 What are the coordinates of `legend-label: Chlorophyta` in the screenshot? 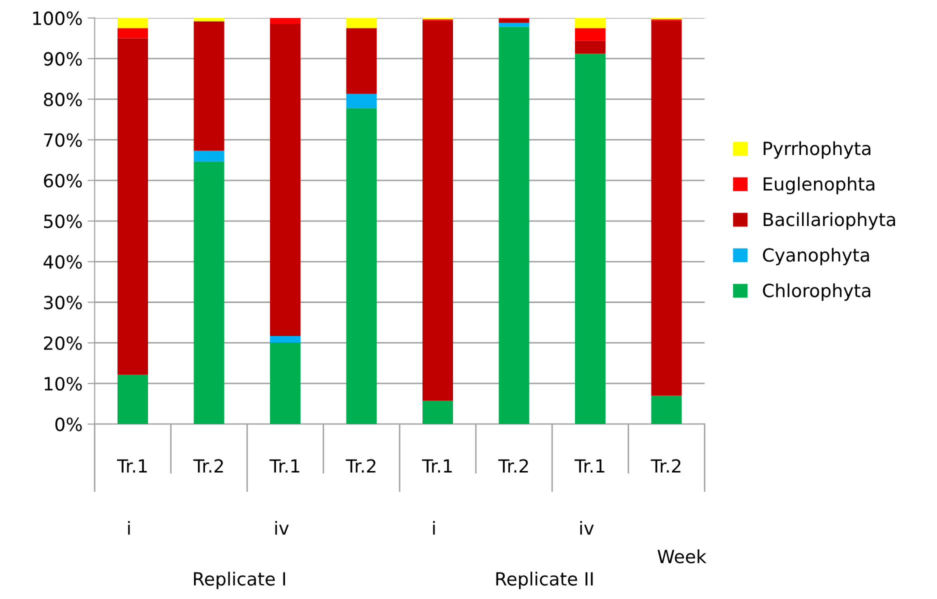 It's located at (816, 292).